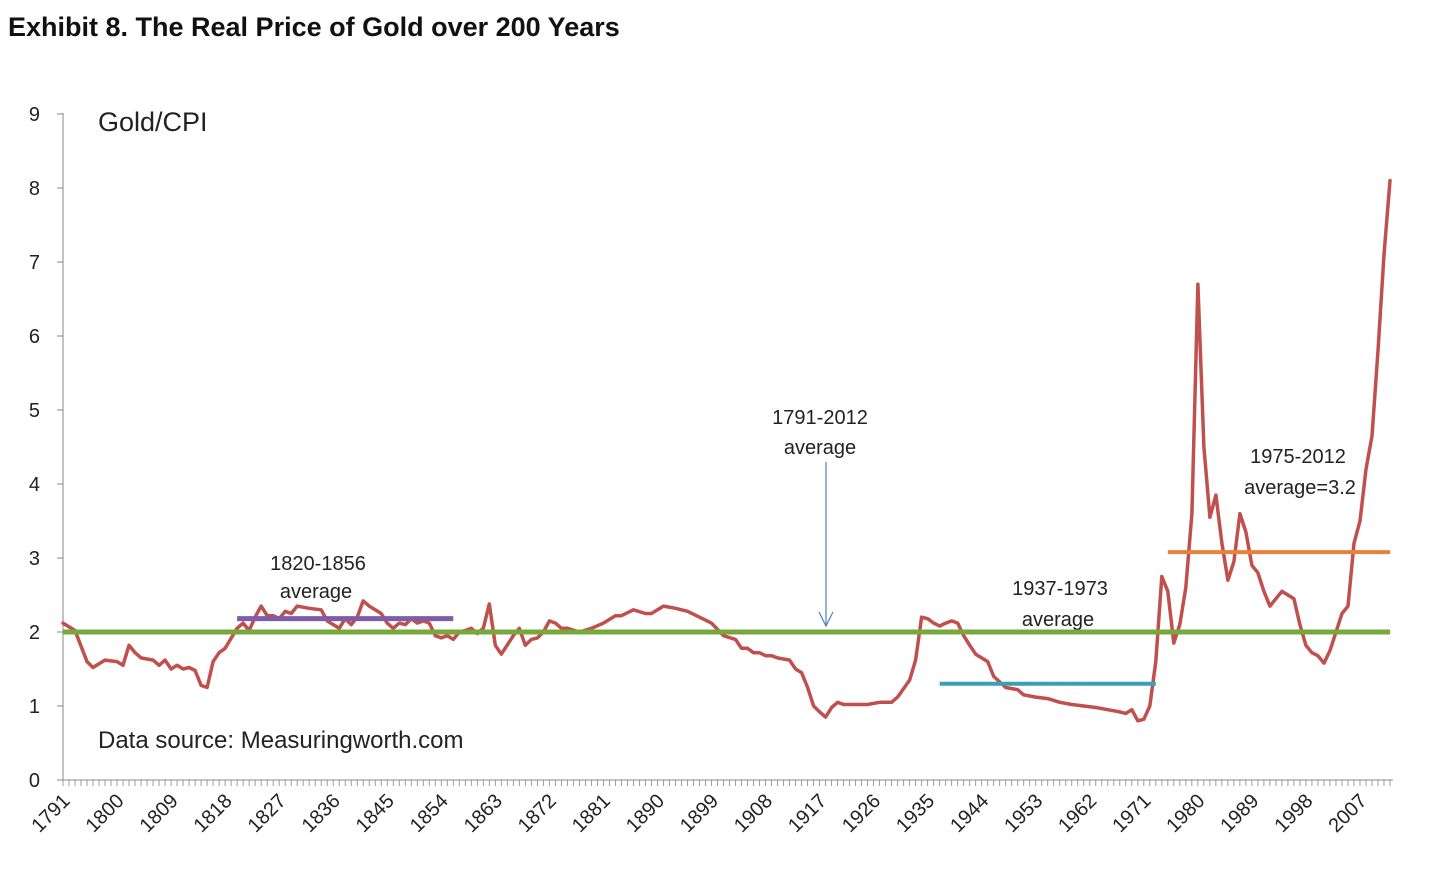 This screenshot has height=878, width=1448. Describe the element at coordinates (321, 813) in the screenshot. I see `x-tick-label: 1836` at that location.